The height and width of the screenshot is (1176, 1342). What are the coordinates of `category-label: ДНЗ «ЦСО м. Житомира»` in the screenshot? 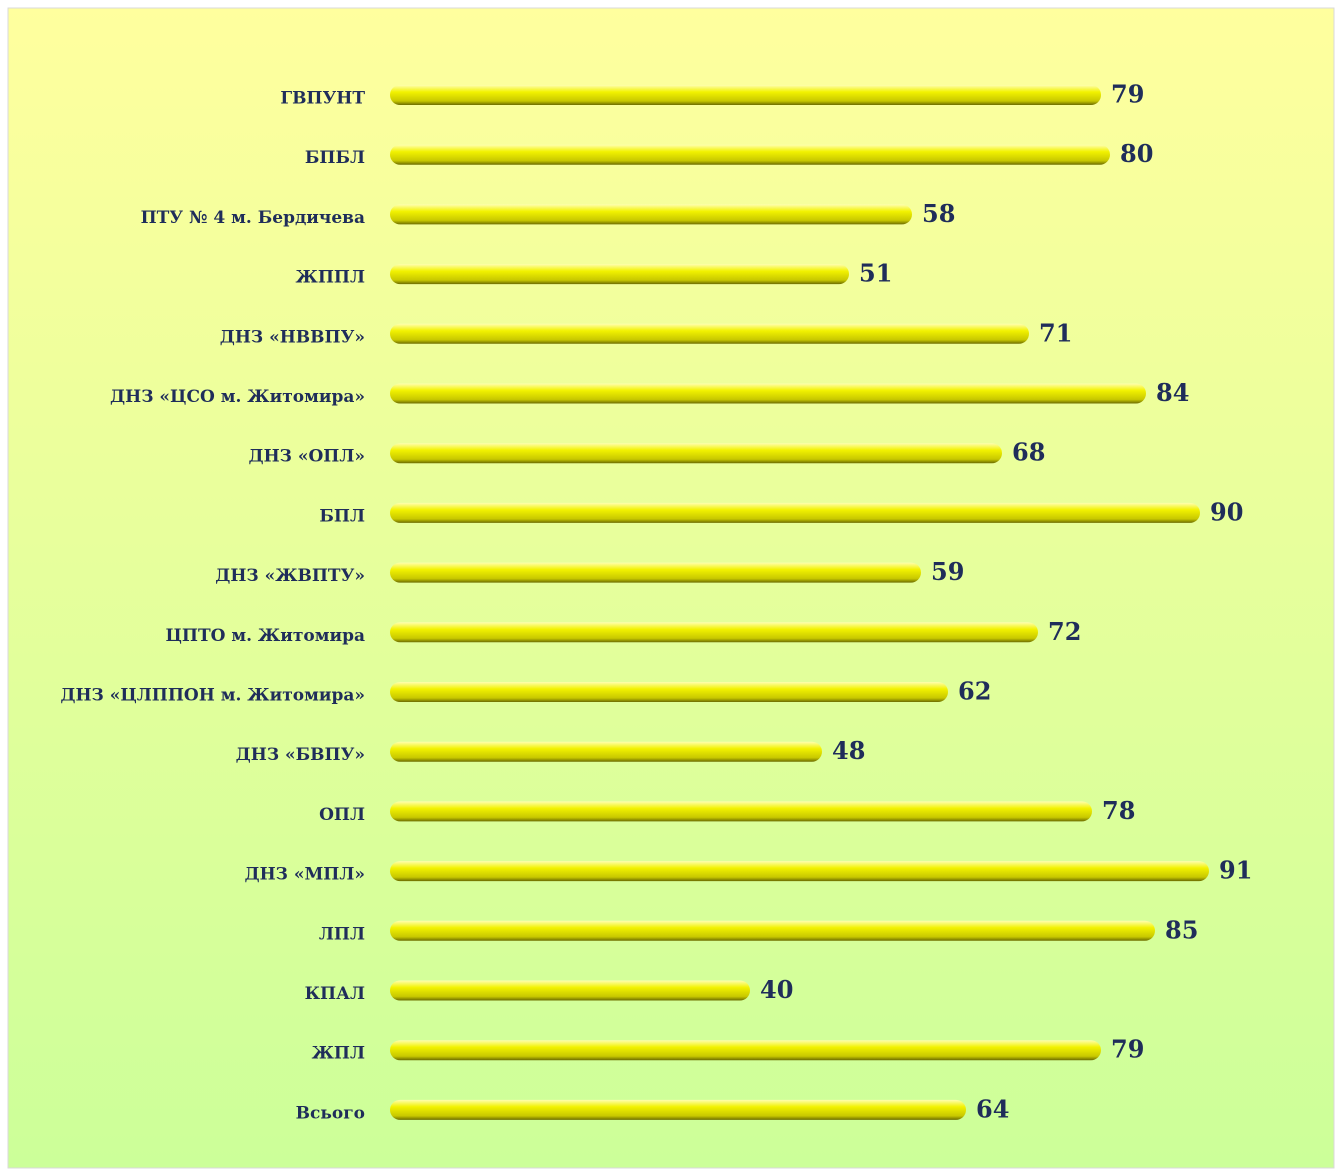 It's located at (237, 397).